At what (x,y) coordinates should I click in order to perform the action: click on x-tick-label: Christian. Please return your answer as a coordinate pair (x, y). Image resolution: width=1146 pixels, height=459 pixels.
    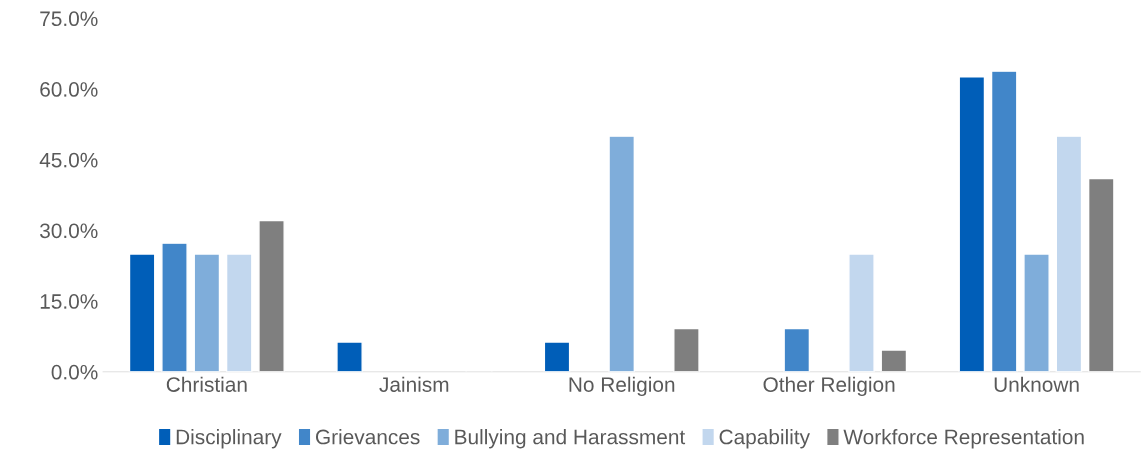
    Looking at the image, I should click on (206, 384).